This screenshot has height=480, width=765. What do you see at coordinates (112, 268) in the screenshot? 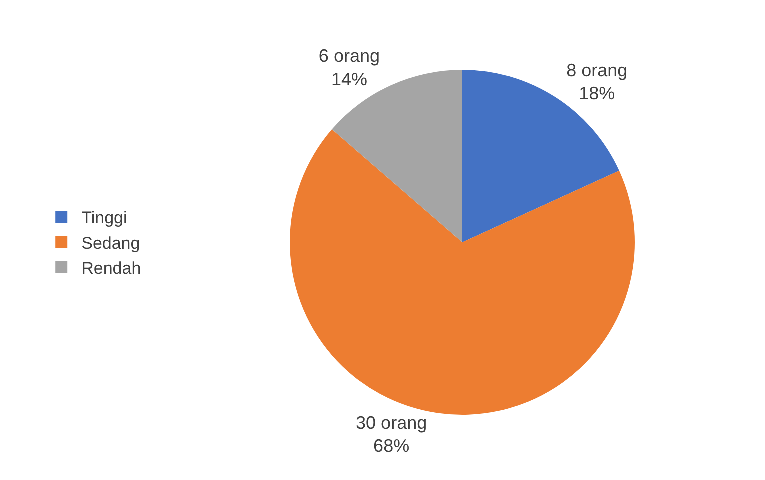
I see `legend-label: Rendah` at bounding box center [112, 268].